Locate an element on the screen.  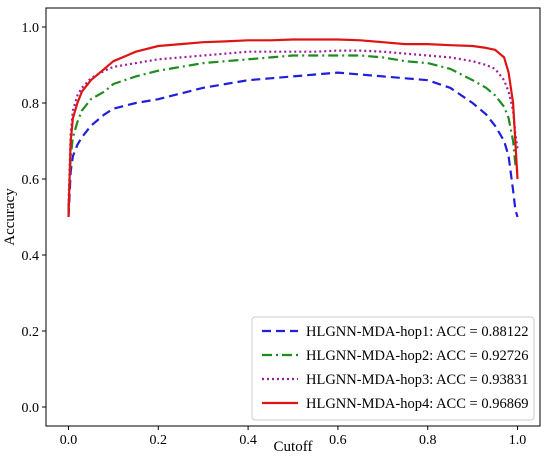
y-tick-label: 0.6 is located at coordinates (31, 180).